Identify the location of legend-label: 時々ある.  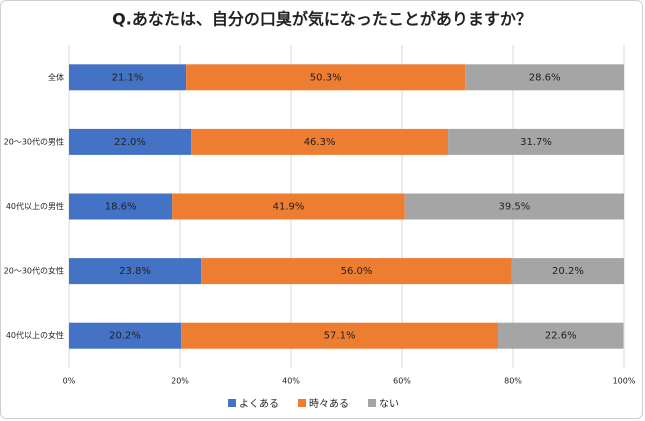
(329, 404).